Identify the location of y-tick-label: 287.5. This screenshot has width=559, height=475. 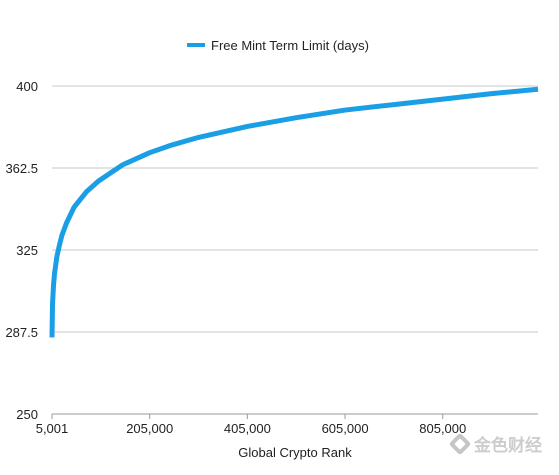
(21, 332).